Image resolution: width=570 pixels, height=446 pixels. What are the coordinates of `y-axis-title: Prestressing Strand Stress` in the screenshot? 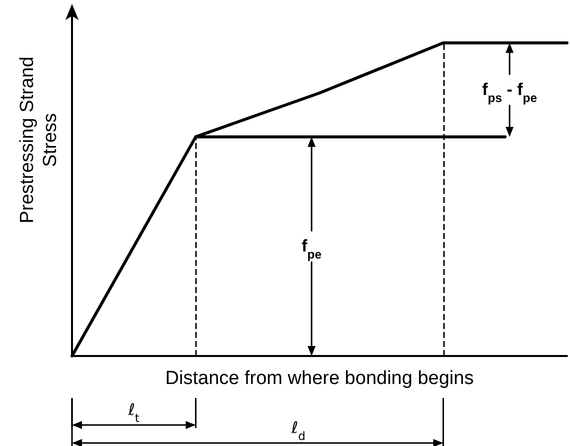 It's located at (39, 140).